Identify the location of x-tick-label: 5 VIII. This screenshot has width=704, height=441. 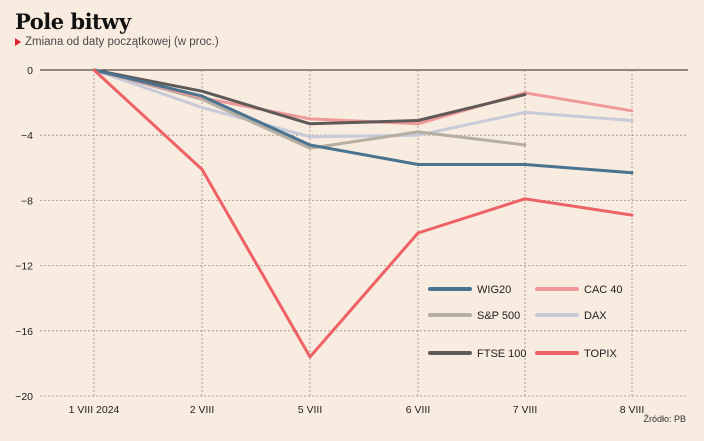
(310, 410).